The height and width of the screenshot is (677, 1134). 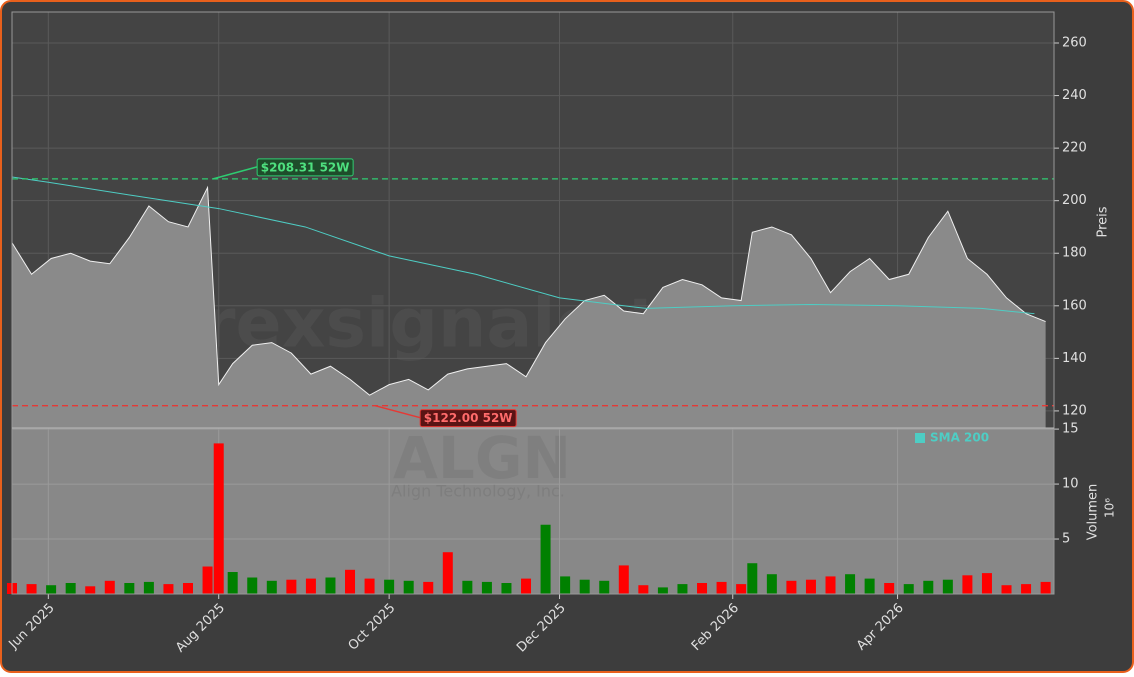 What do you see at coordinates (920, 438) in the screenshot?
I see `legend-swatch` at bounding box center [920, 438].